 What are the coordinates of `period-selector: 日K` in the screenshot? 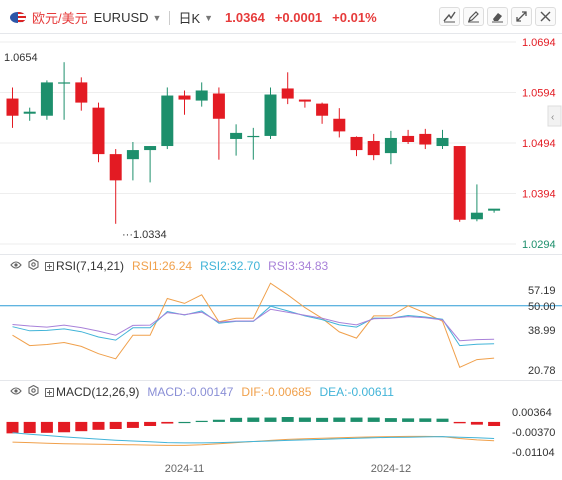 It's located at (189, 18).